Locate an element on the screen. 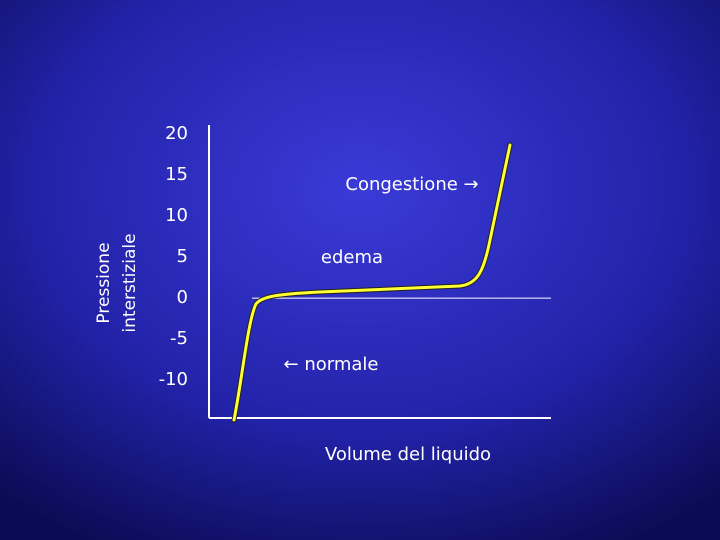  y-tick-label: 10 is located at coordinates (176, 215).